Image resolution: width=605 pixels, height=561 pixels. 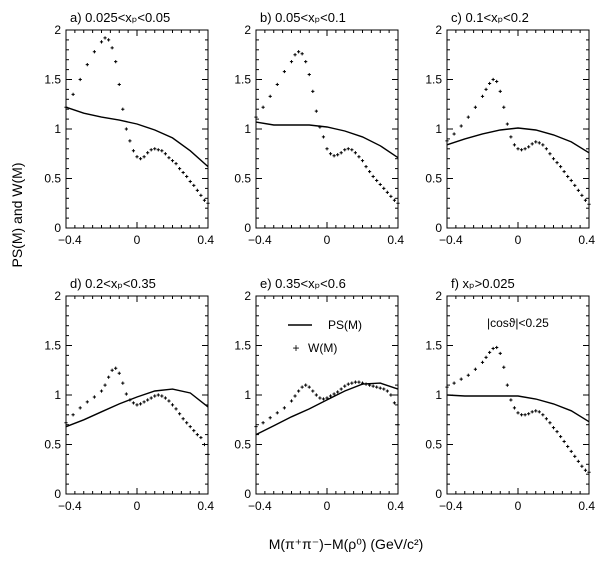 I want to click on panel-title: e) 0.35<xₚ<0.6, so click(x=303, y=283).